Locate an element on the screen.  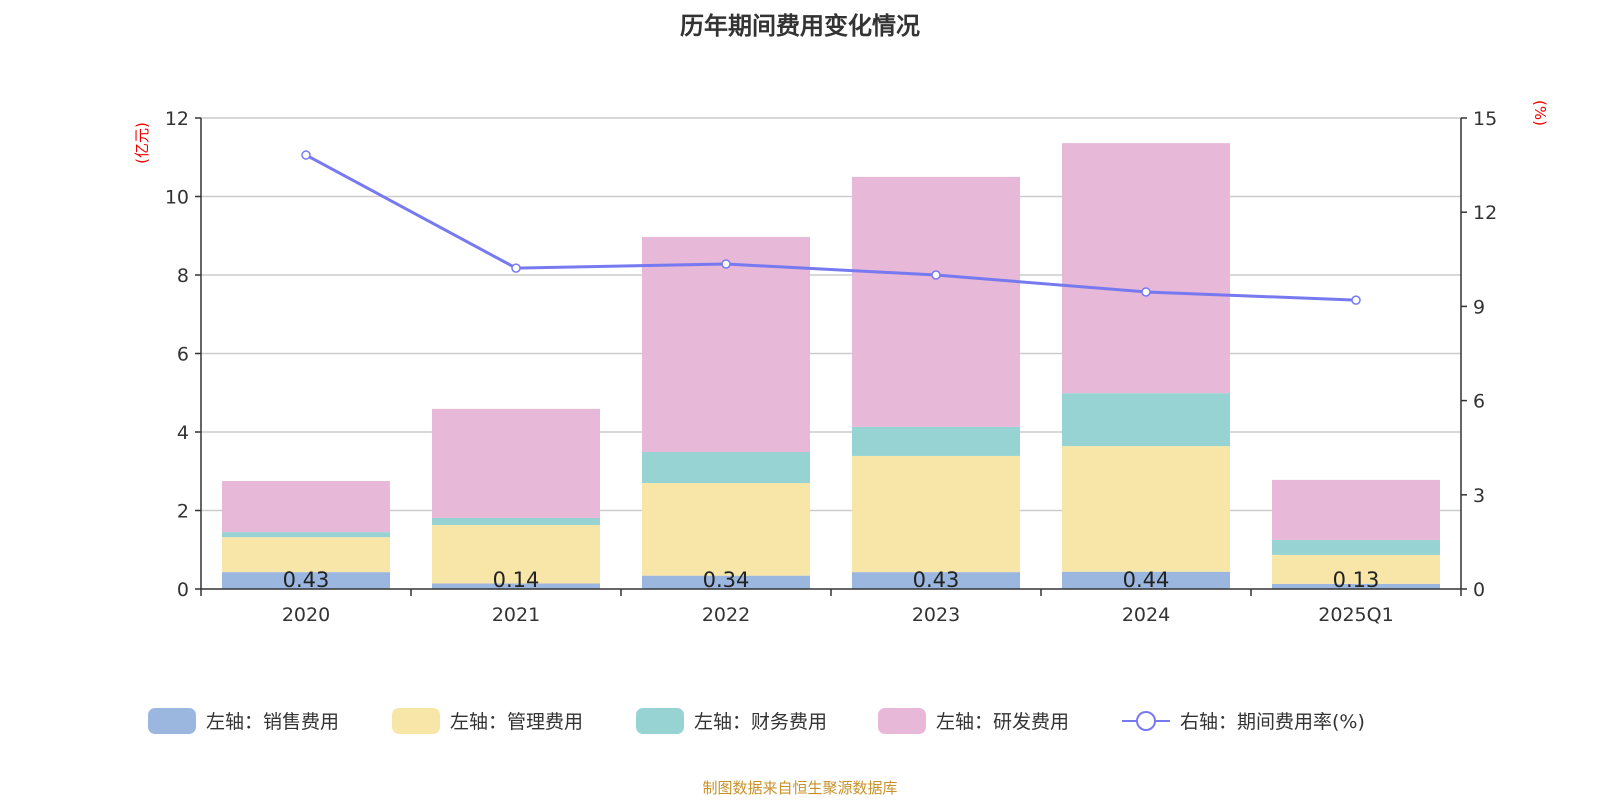
x-axis-tick-label: 2020 is located at coordinates (306, 615).